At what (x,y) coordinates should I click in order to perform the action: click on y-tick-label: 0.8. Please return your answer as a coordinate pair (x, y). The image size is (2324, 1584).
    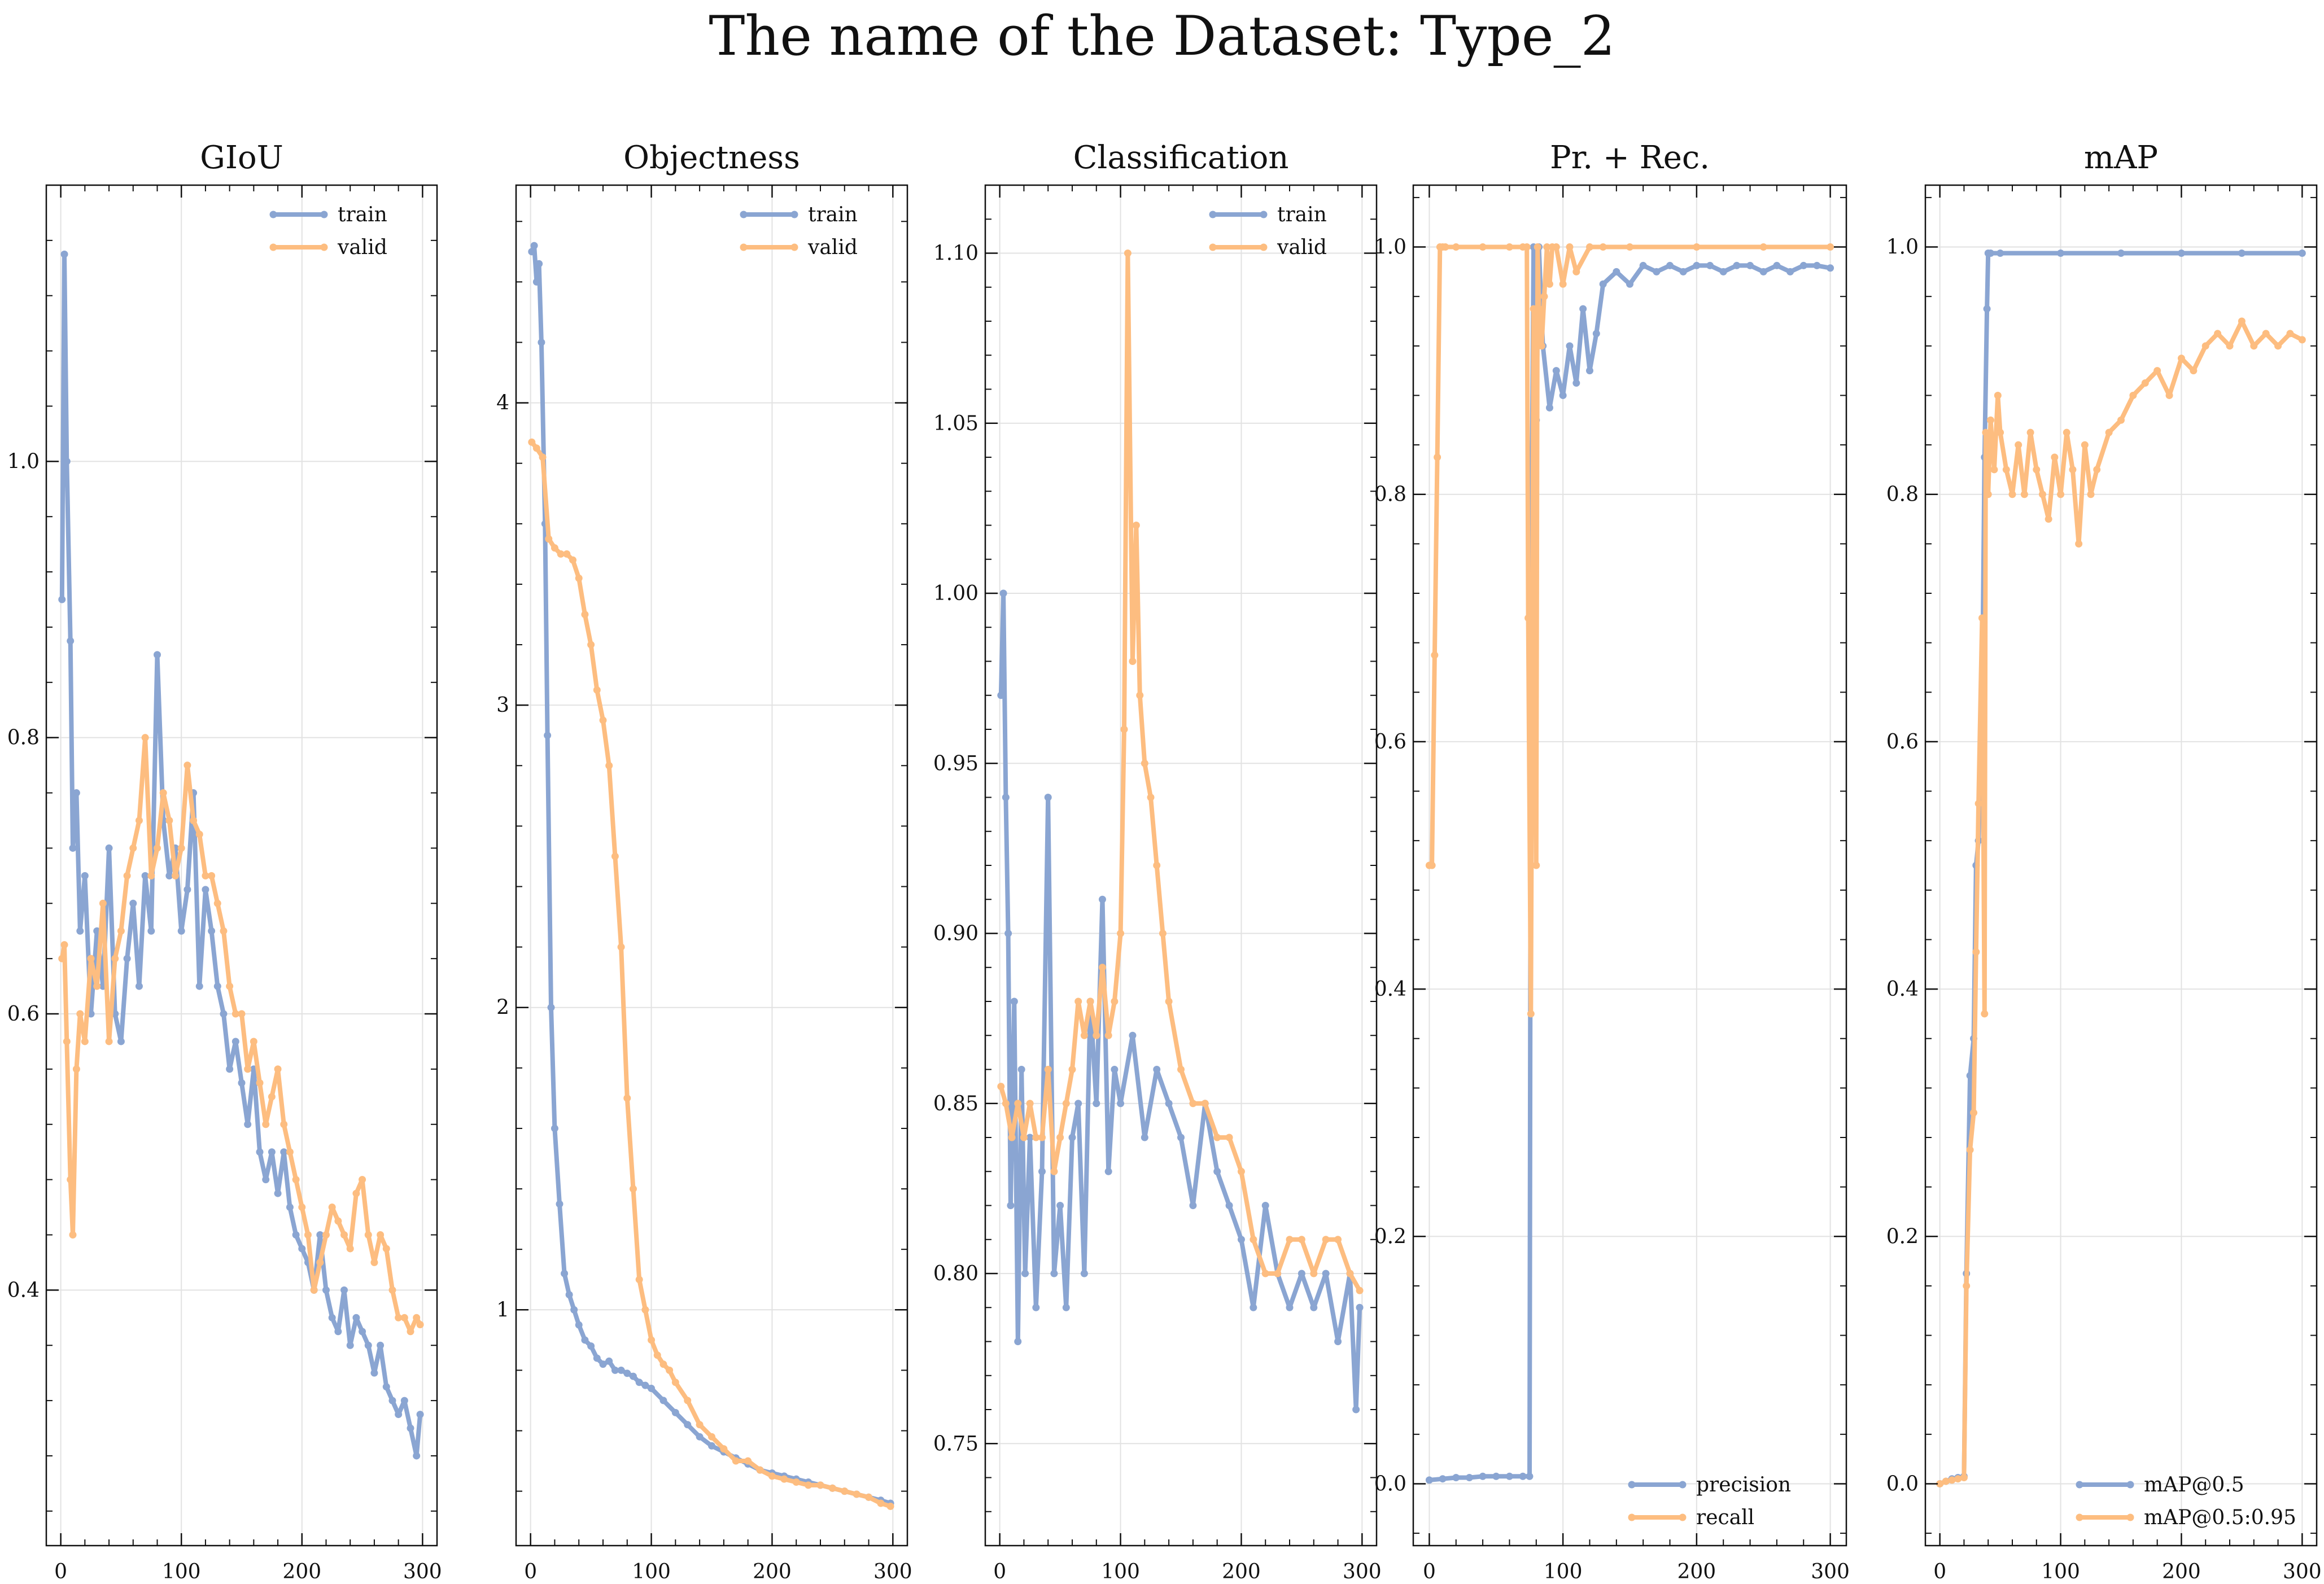
    Looking at the image, I should click on (1390, 494).